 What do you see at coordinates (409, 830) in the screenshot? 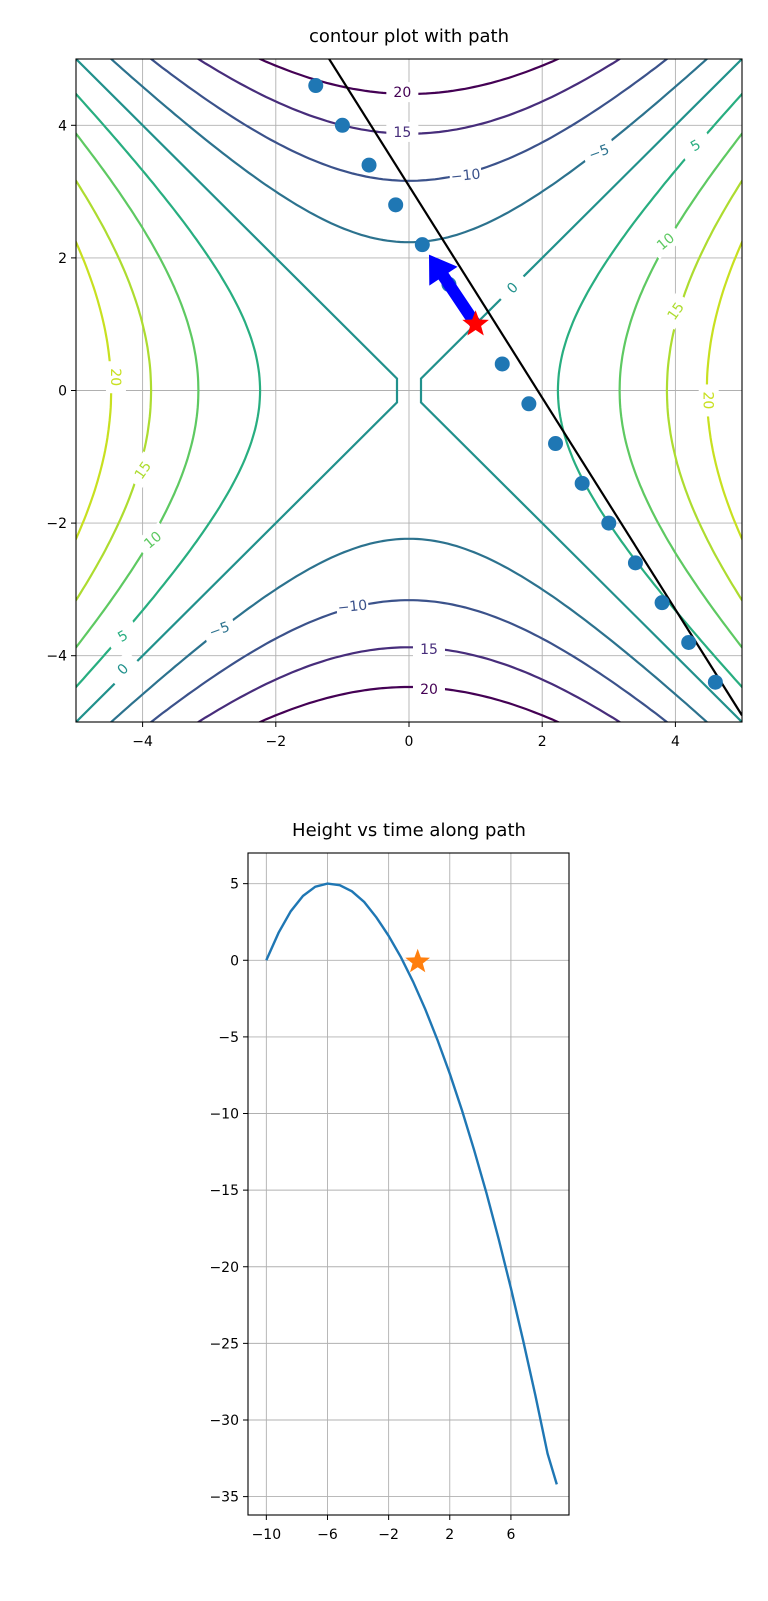
I see `height-chart-title: Height vs time along path` at bounding box center [409, 830].